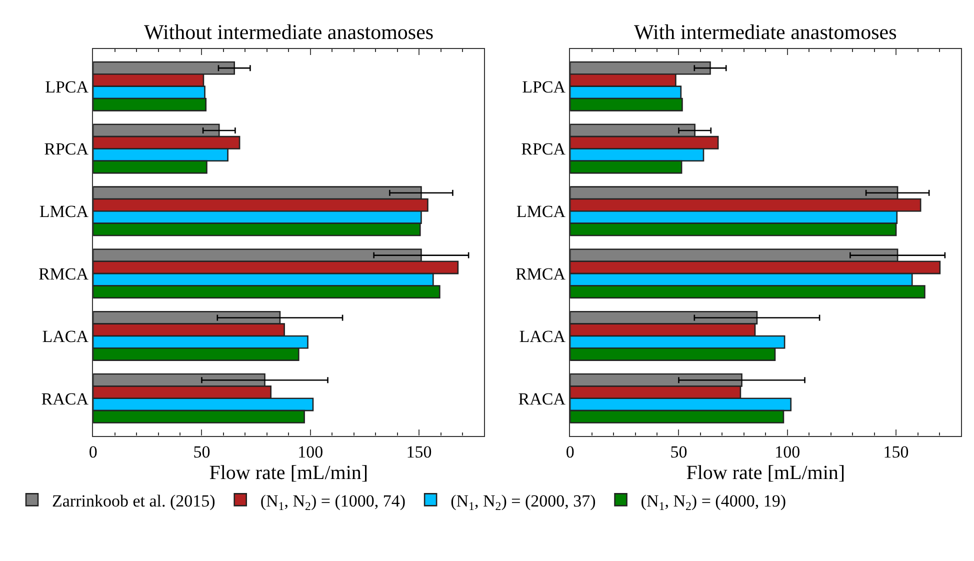 Image resolution: width=974 pixels, height=561 pixels. I want to click on chart-title: Without intermediate anastomoses, so click(289, 32).